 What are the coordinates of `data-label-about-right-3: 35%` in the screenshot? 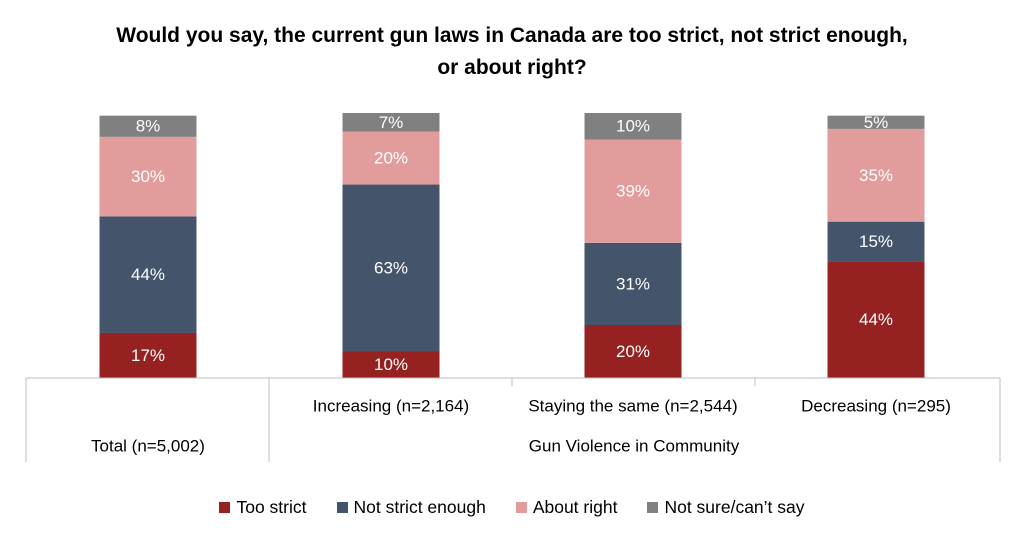 It's located at (876, 175).